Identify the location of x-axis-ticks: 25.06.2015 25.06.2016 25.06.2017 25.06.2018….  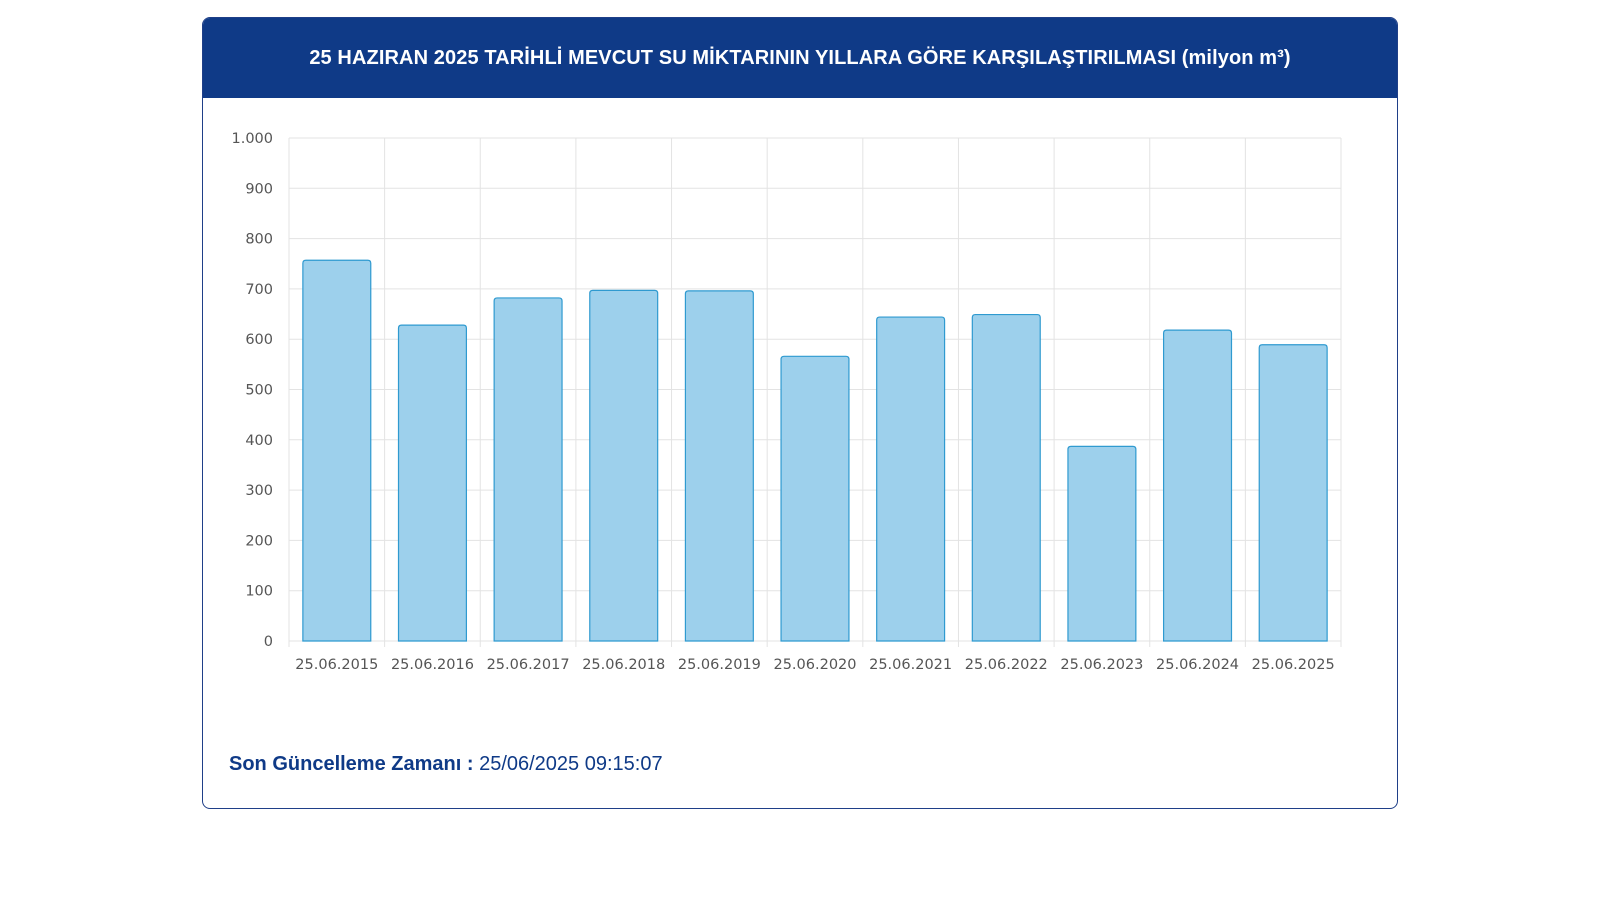
(814, 665).